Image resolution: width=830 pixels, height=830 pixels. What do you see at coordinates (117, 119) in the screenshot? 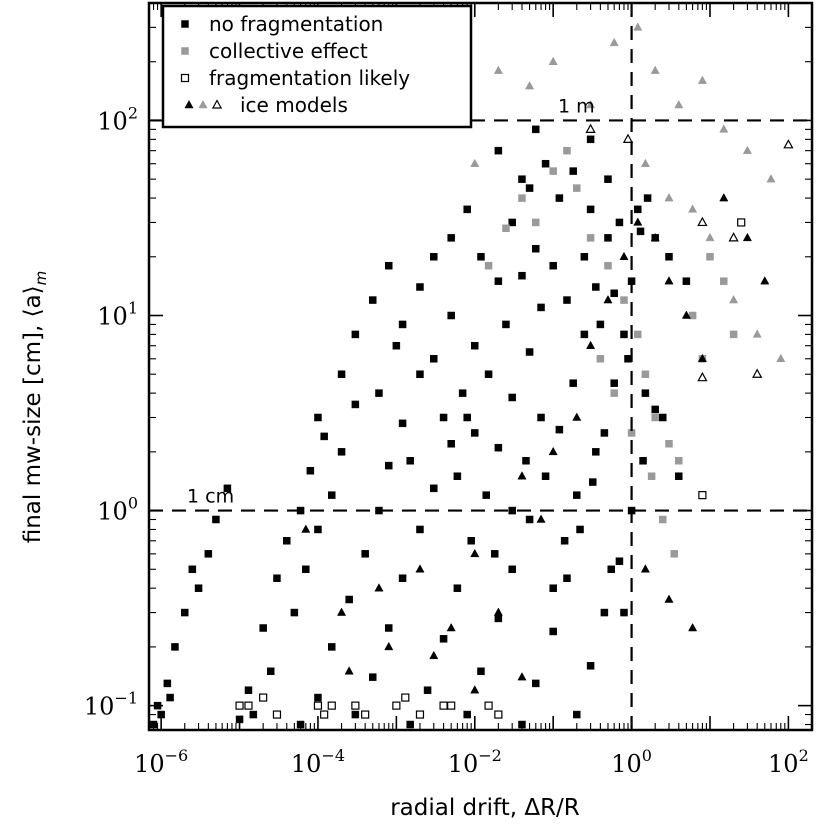
I see `y-tick-label: 10²` at bounding box center [117, 119].